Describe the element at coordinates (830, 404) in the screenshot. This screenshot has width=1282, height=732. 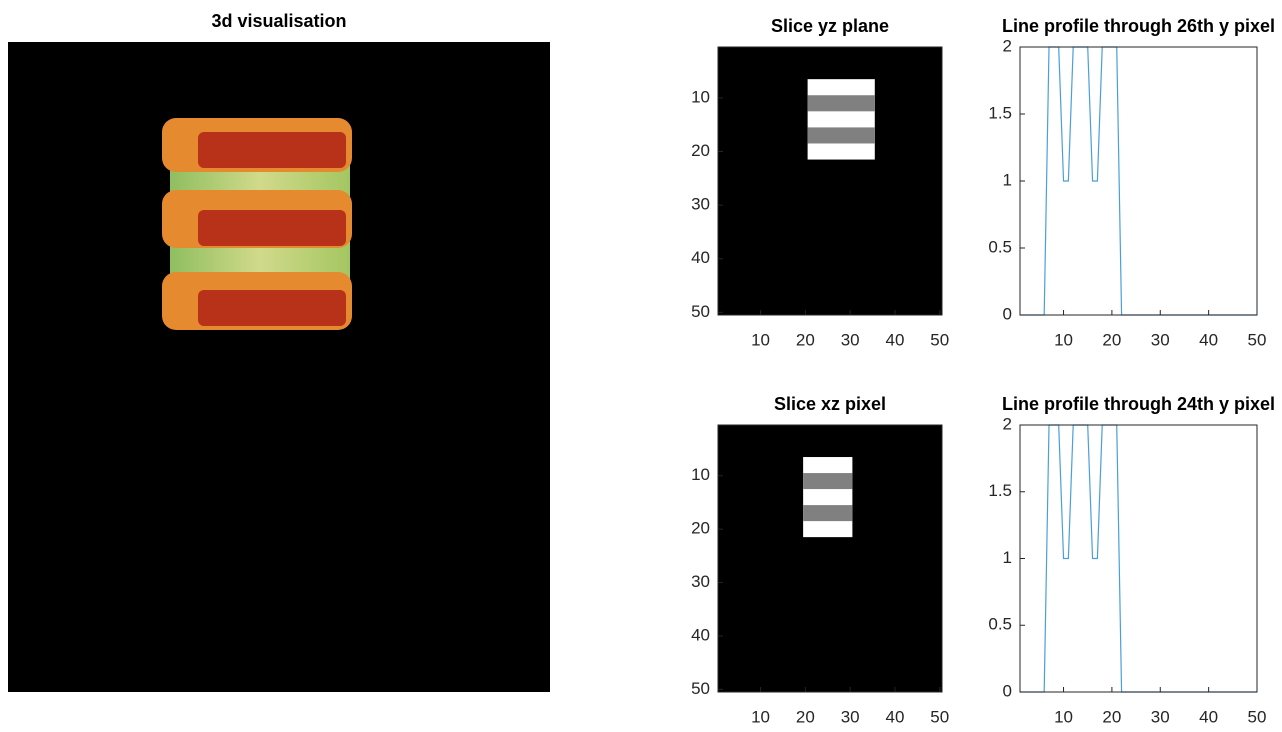
I see `chart-title: Slice xz pixel` at that location.